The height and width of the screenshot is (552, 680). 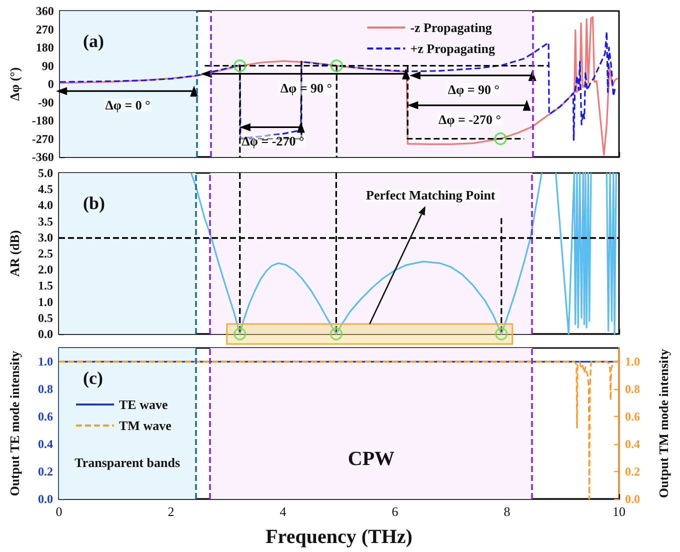 What do you see at coordinates (45, 189) in the screenshot?
I see `y-tick-label: 4.5` at bounding box center [45, 189].